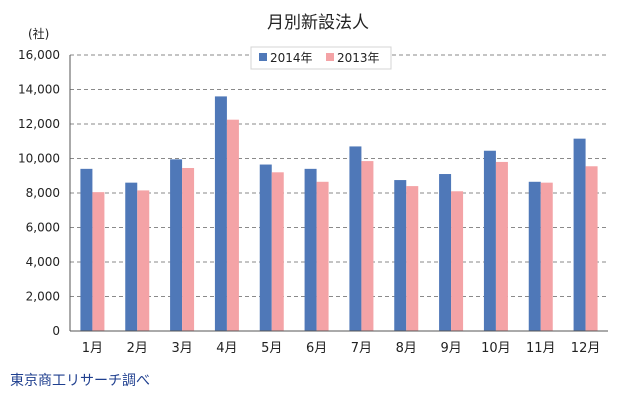  Describe the element at coordinates (39, 55) in the screenshot. I see `y-tick-label: 16,000` at that location.